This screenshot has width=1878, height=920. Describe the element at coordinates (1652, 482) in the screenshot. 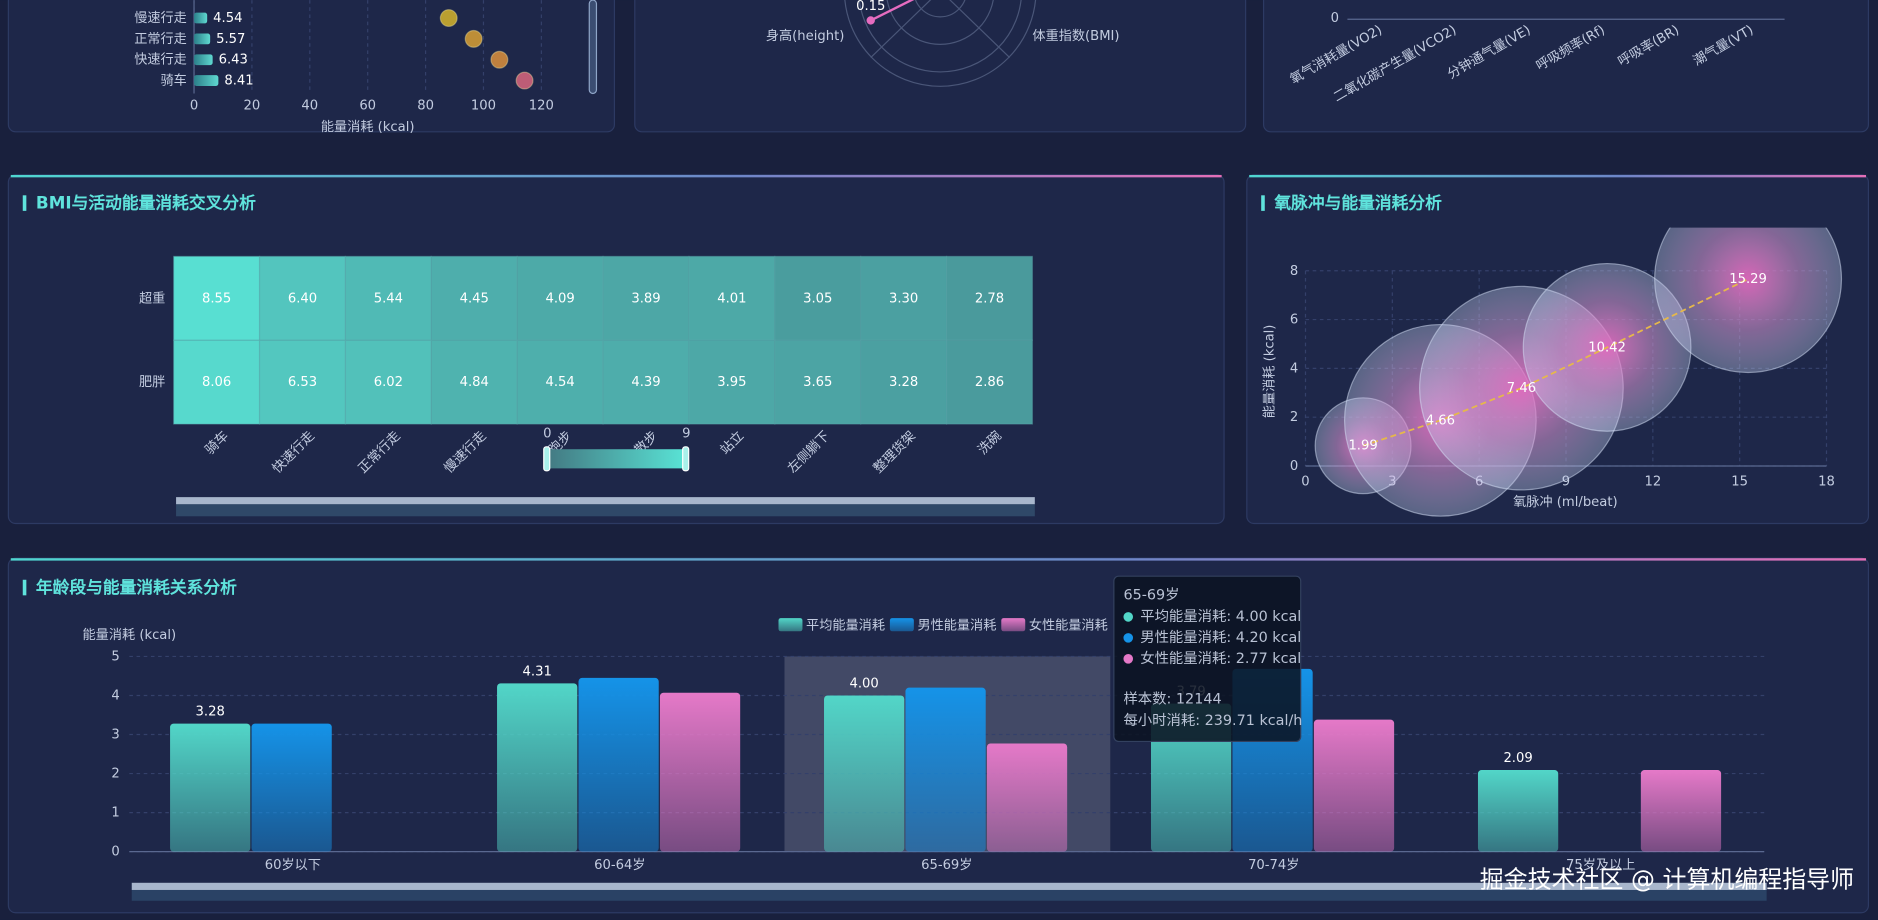

I see `x-tick-label: 12` at that location.